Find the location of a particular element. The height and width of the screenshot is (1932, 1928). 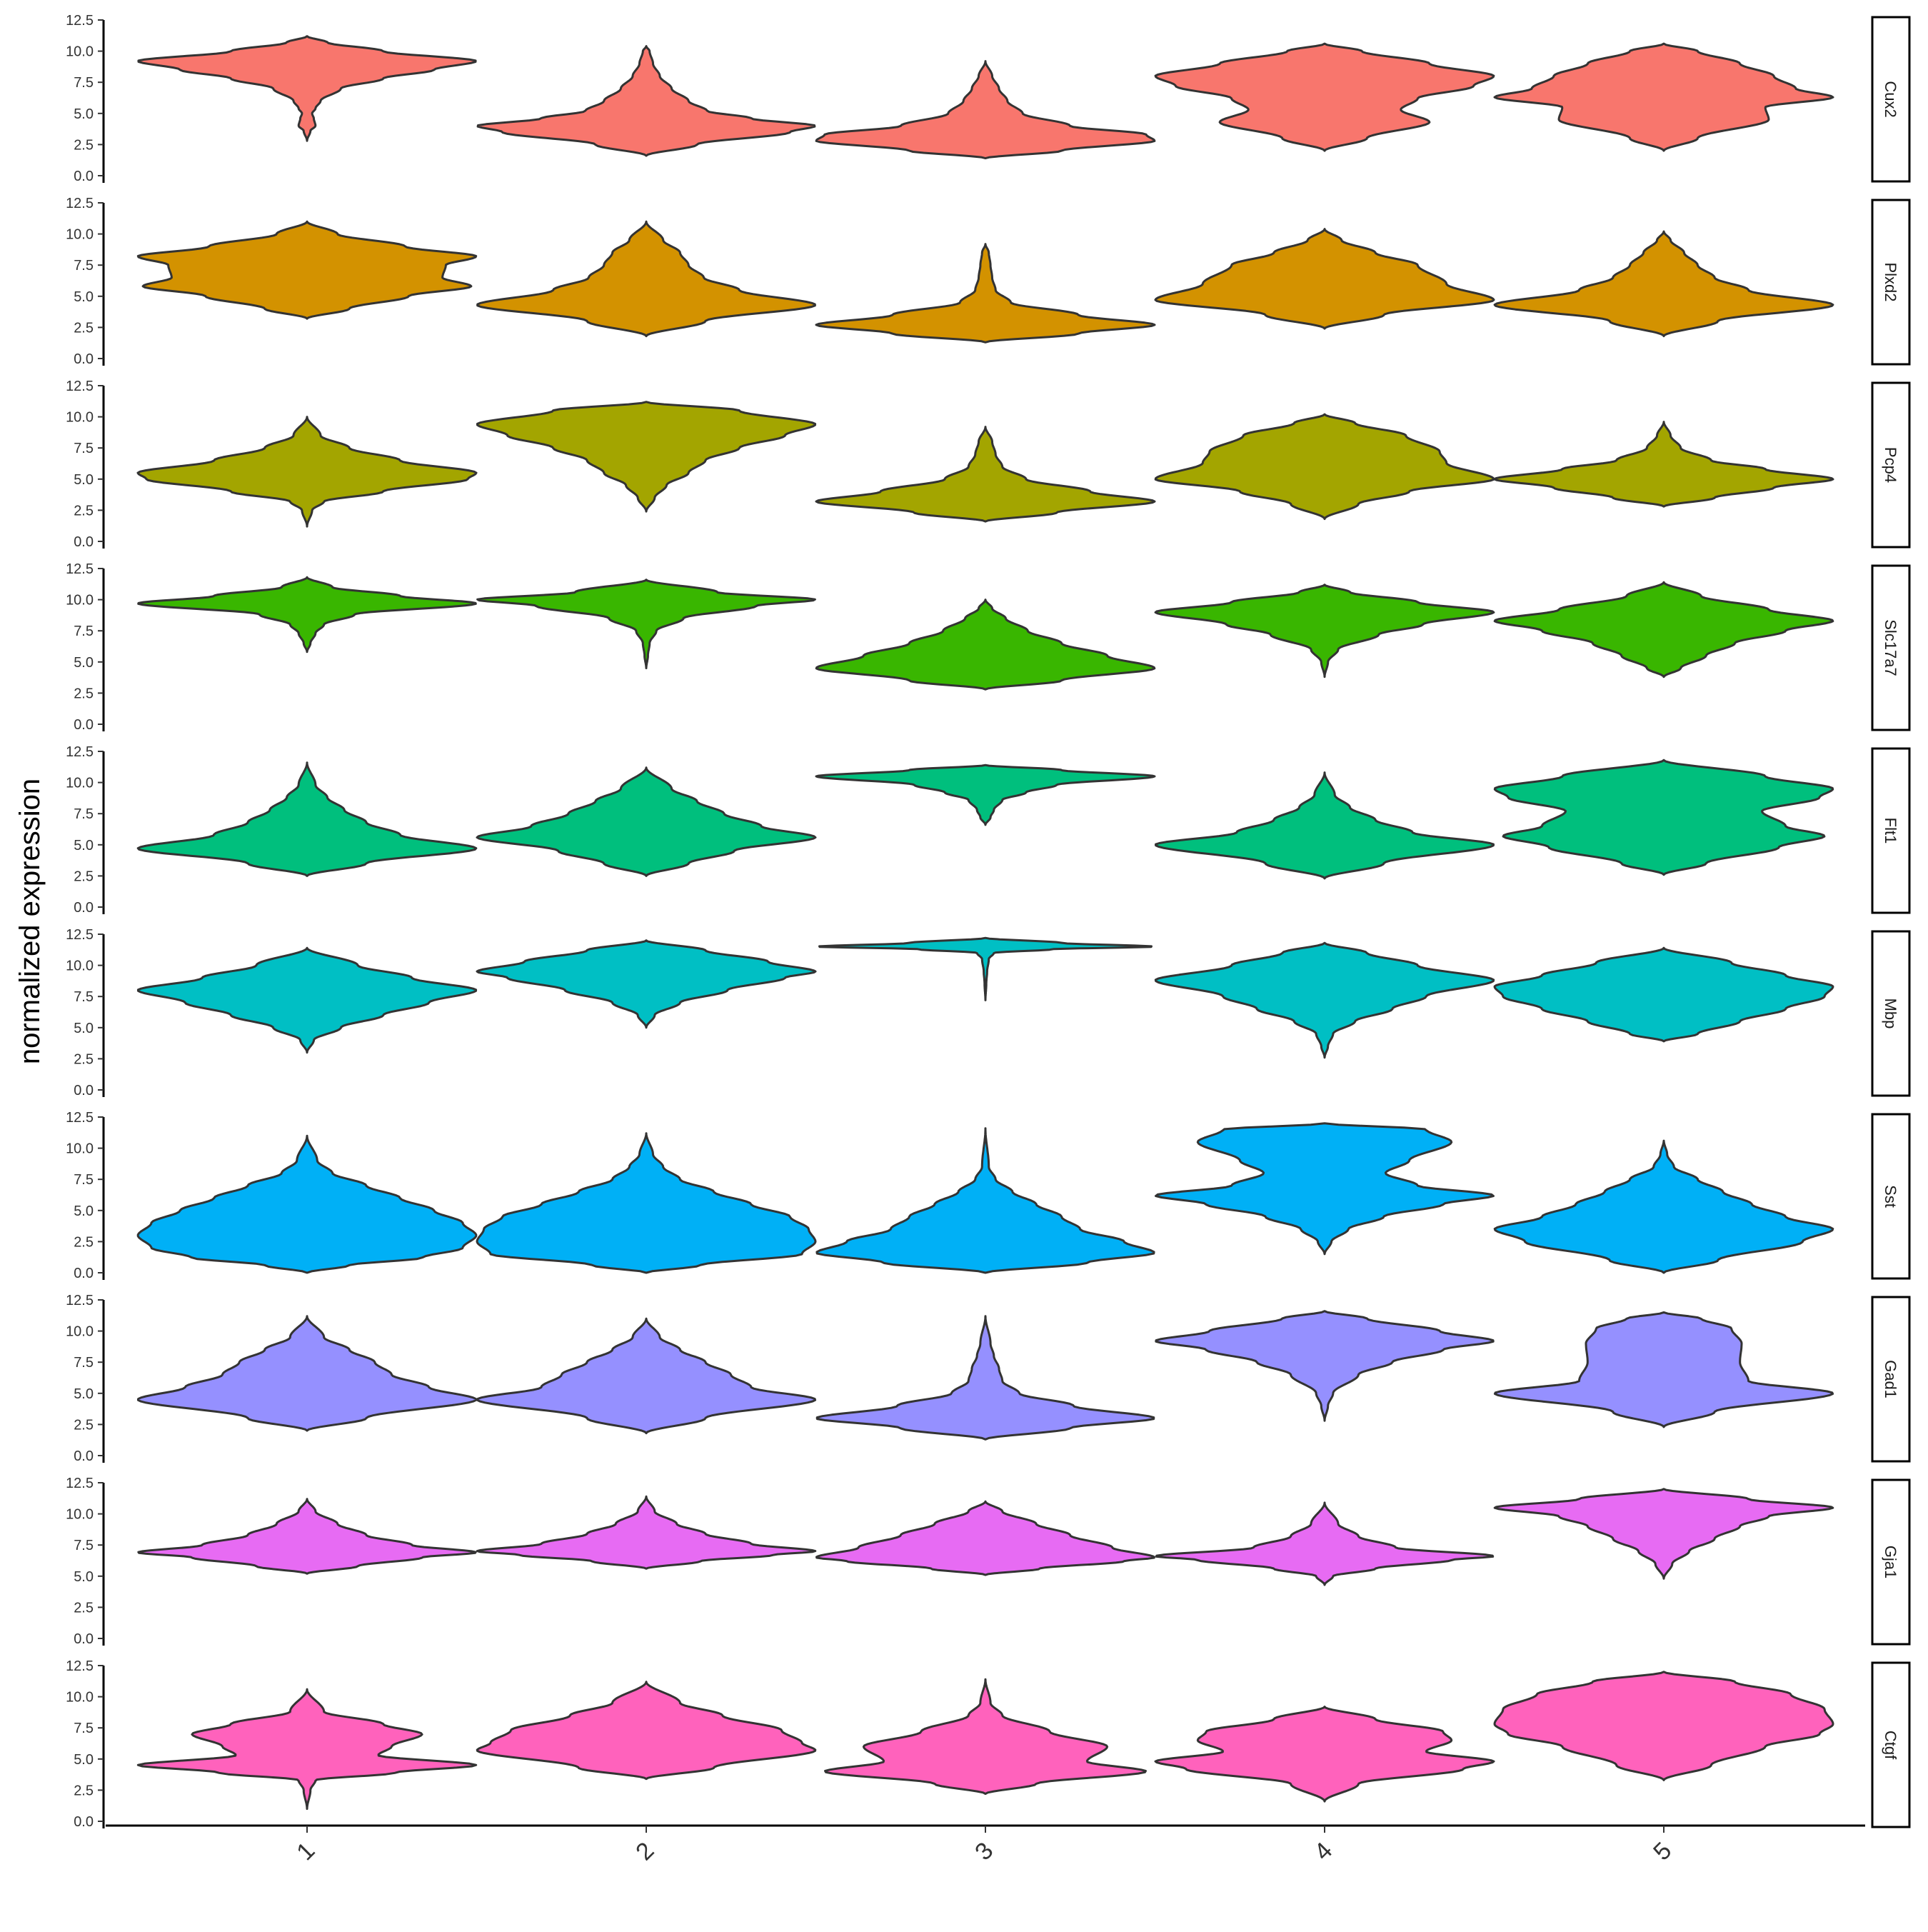

x-axis: 1 2 3 4 5 is located at coordinates (985, 1845).